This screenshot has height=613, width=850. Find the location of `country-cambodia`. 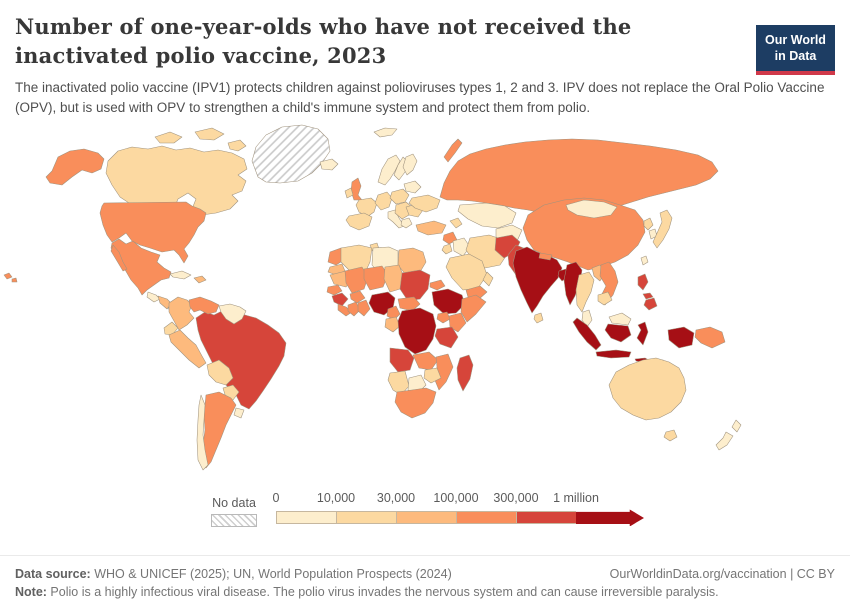

country-cambodia is located at coordinates (605, 299).